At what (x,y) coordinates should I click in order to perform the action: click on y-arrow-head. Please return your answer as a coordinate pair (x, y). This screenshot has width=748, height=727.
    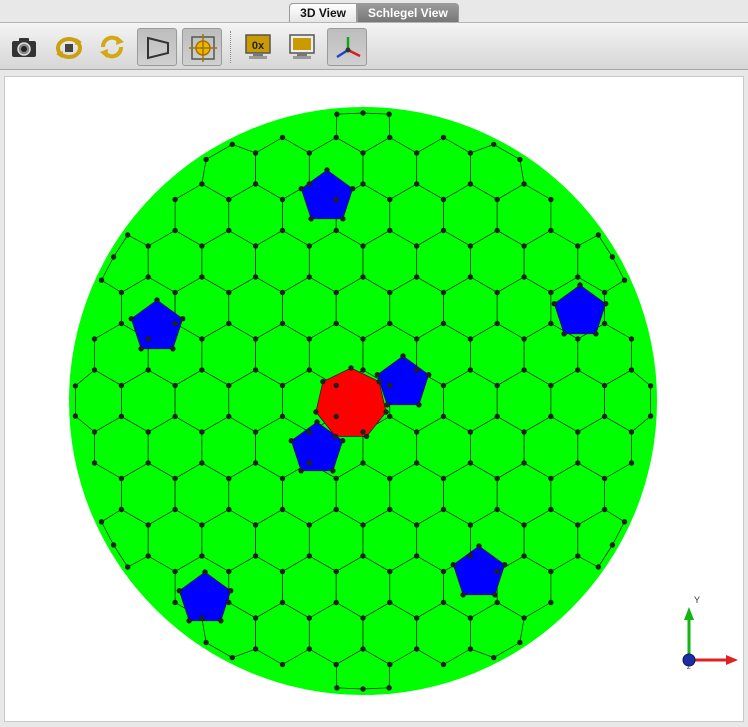
    Looking at the image, I should click on (689, 613).